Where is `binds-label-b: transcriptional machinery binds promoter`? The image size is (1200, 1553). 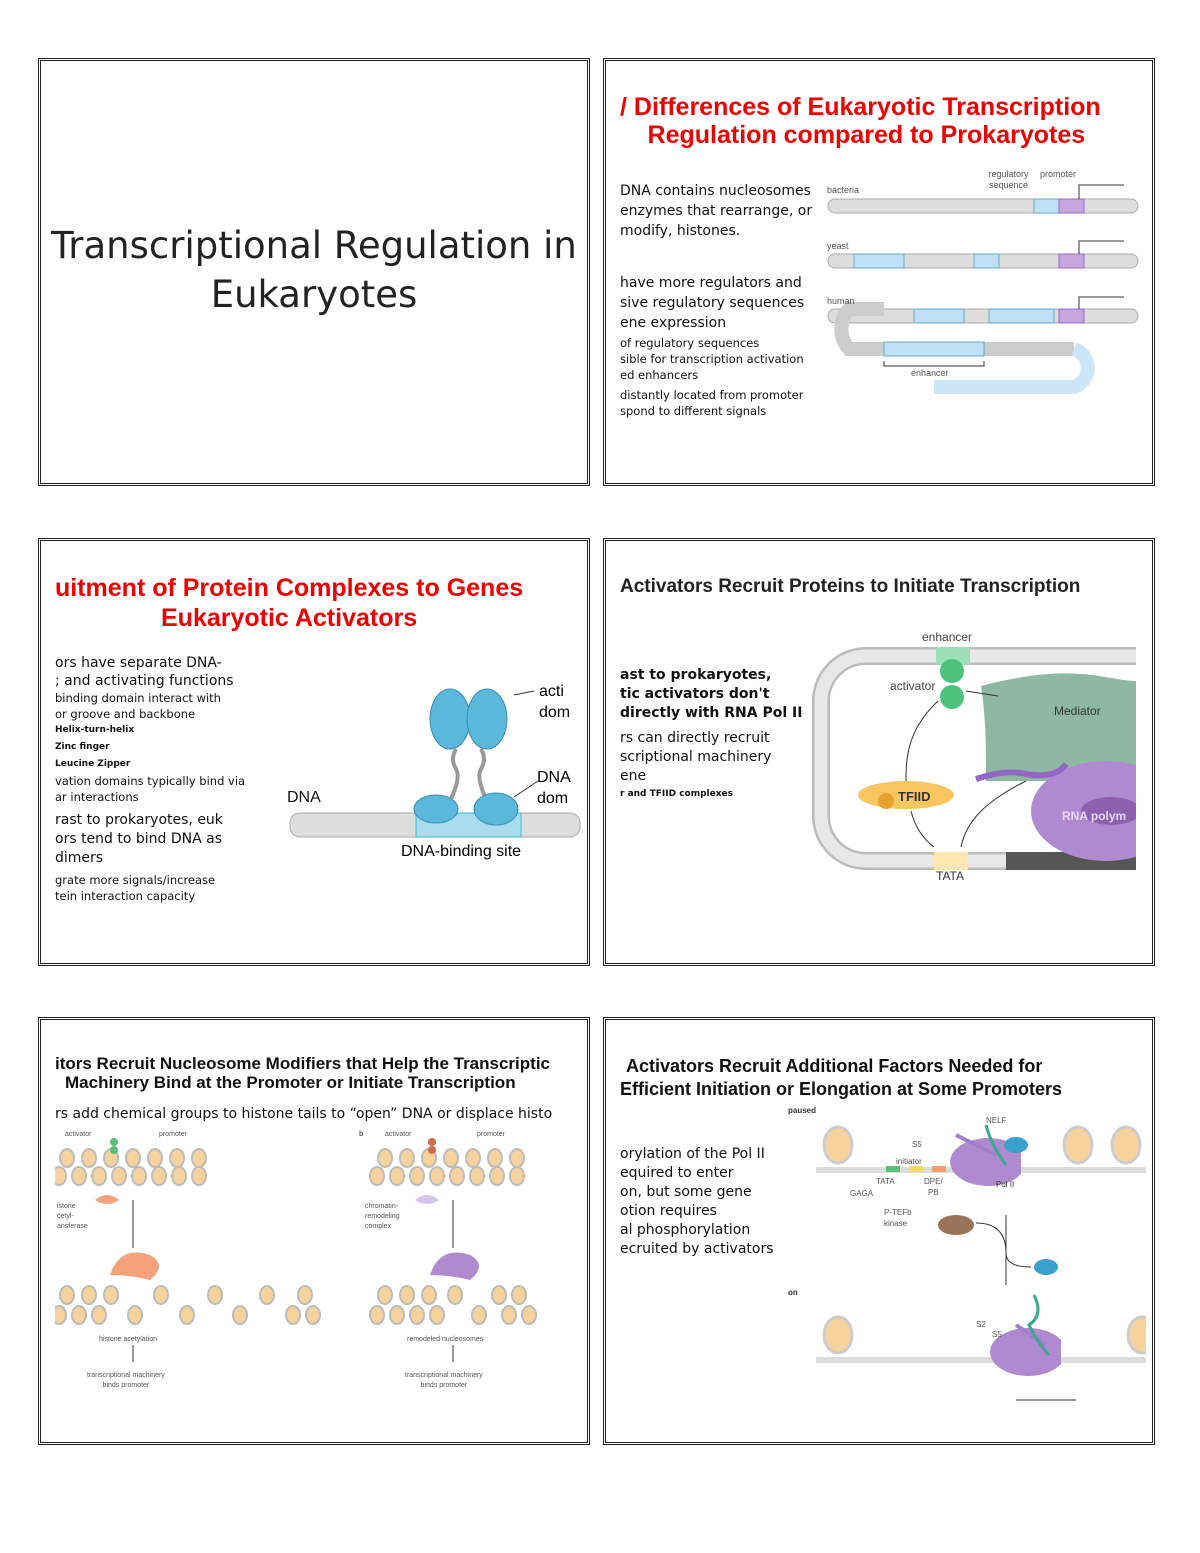
binds-label-b: transcriptional machinery binds promoter is located at coordinates (444, 1380).